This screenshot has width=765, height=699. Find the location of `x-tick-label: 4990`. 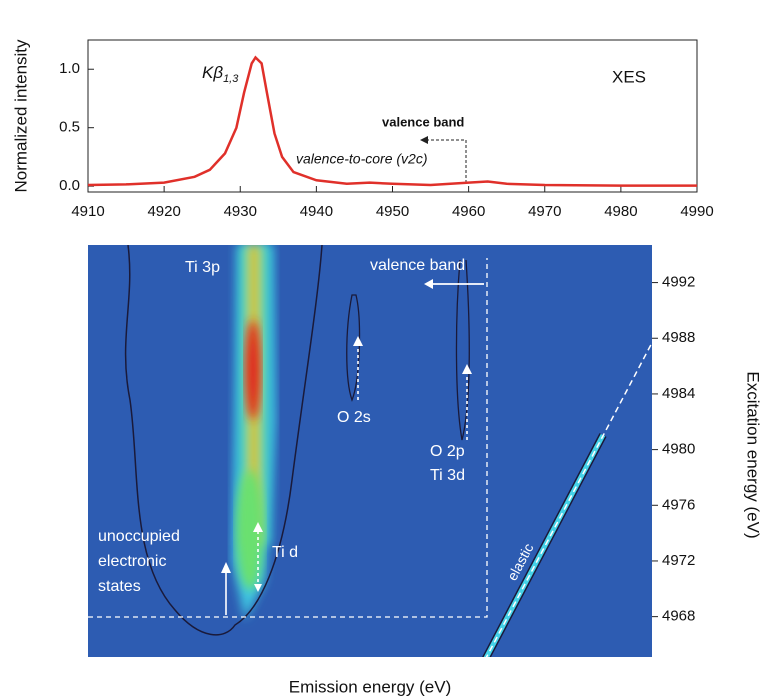

x-tick-label: 4990 is located at coordinates (696, 211).